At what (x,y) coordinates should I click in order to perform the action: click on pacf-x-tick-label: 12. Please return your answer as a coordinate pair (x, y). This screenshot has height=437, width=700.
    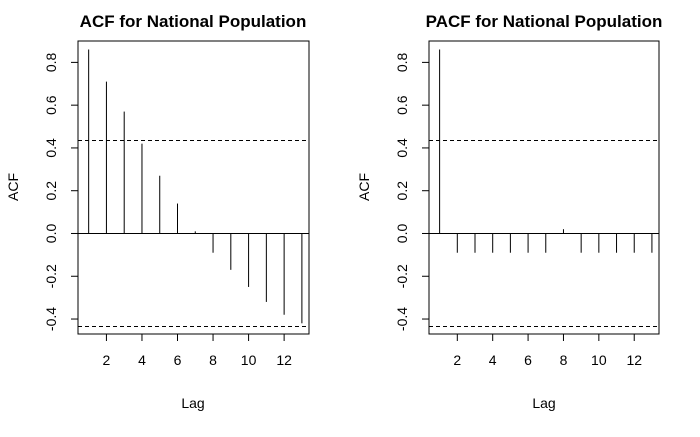
    Looking at the image, I should click on (634, 360).